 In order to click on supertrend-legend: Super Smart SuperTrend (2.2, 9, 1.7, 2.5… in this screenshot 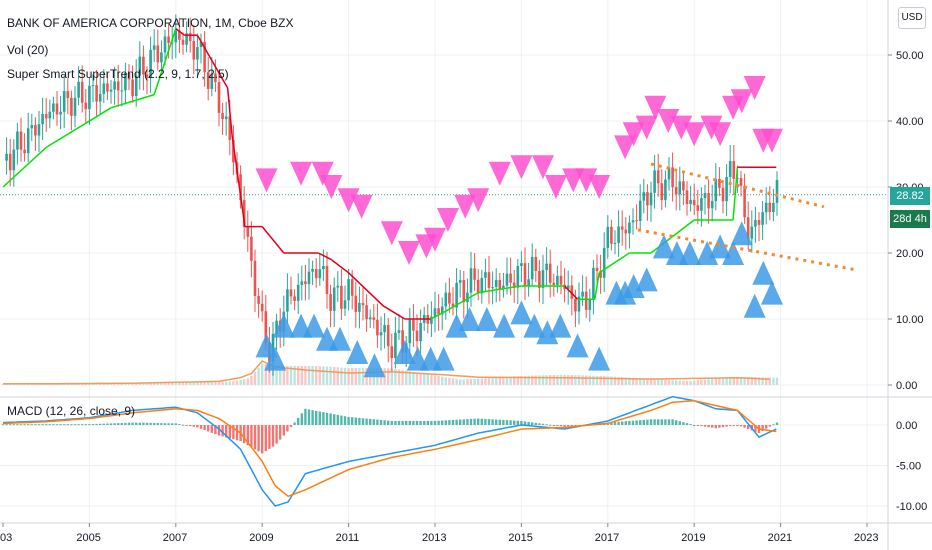, I will do `click(118, 74)`.